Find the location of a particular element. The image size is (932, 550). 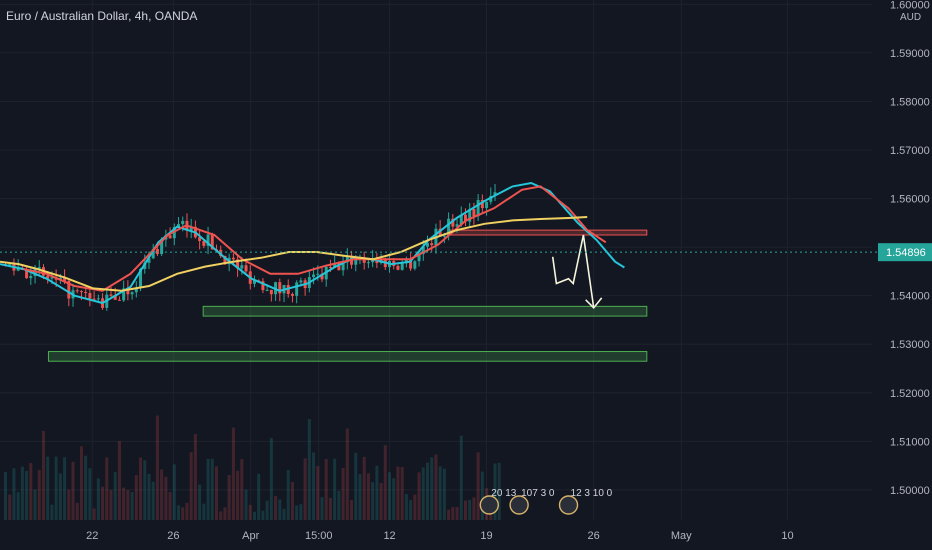

time-axis: 22 26 Apr 15:00 12 19 26 May 10 is located at coordinates (440, 536).